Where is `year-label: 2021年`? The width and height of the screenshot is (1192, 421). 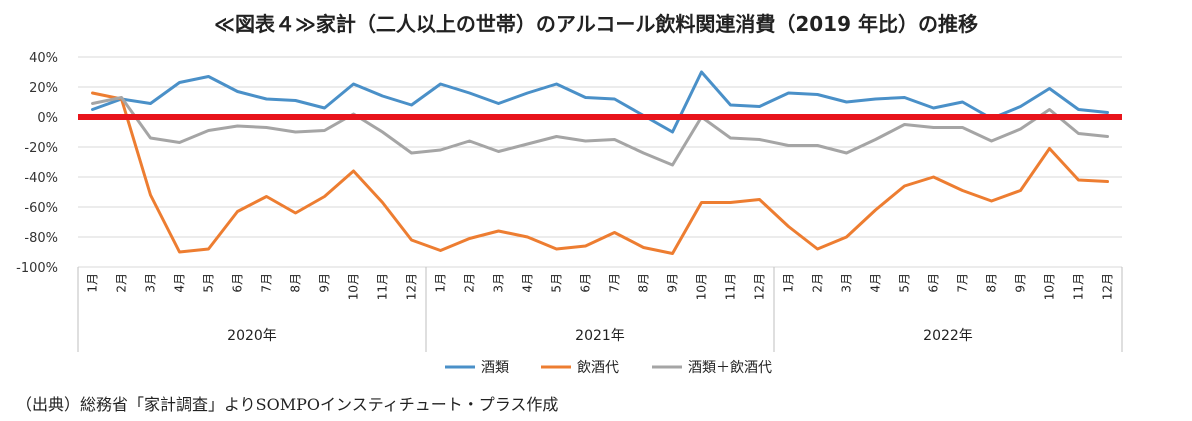 year-label: 2021年 is located at coordinates (600, 336).